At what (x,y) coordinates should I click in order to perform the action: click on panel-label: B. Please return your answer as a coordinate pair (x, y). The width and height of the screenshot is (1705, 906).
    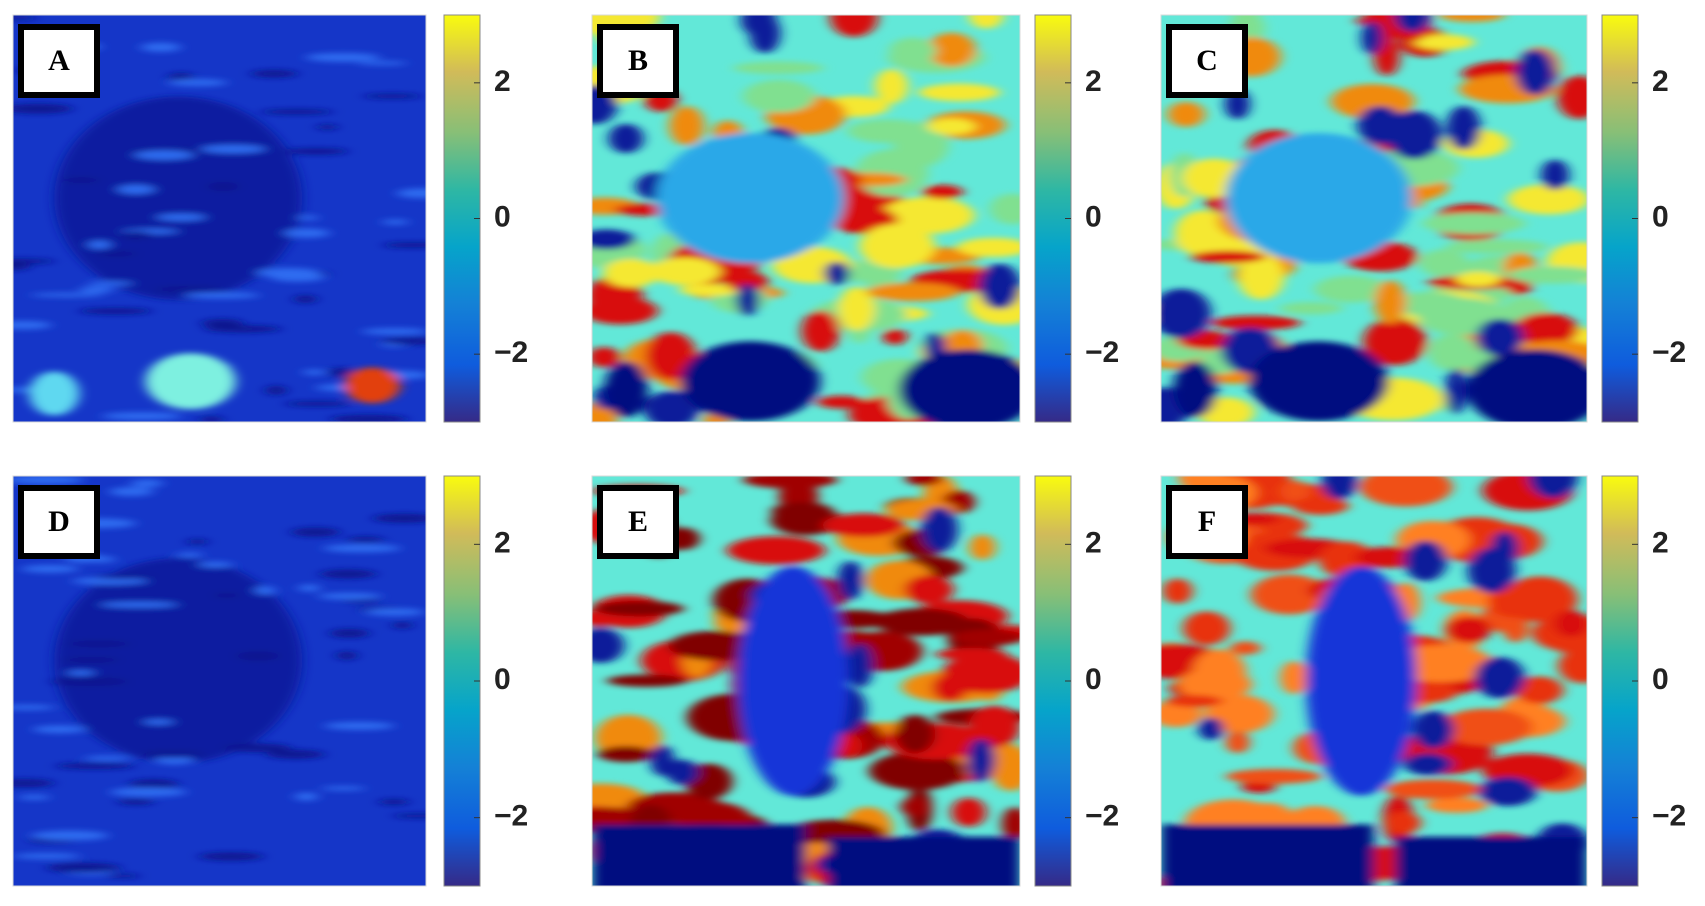
    Looking at the image, I should click on (638, 60).